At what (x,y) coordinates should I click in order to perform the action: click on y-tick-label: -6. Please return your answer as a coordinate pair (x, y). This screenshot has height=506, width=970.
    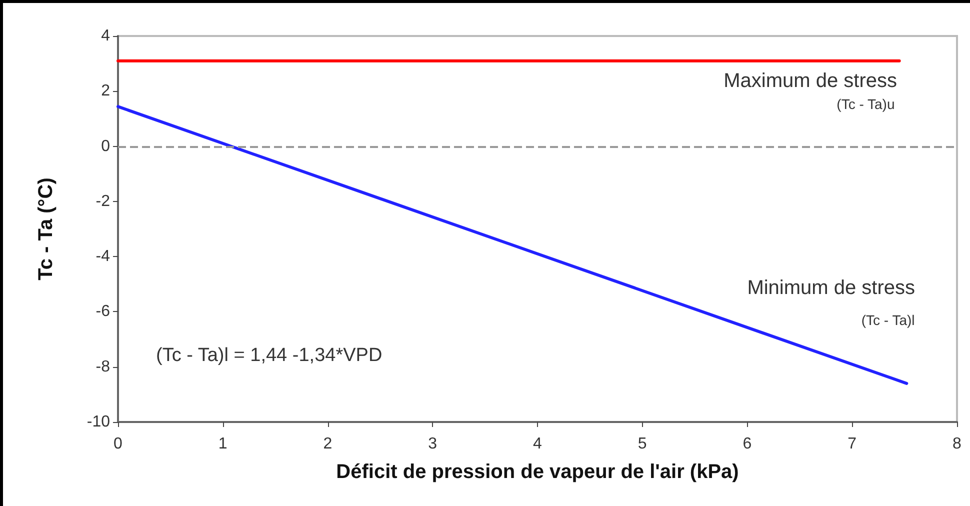
    Looking at the image, I should click on (103, 311).